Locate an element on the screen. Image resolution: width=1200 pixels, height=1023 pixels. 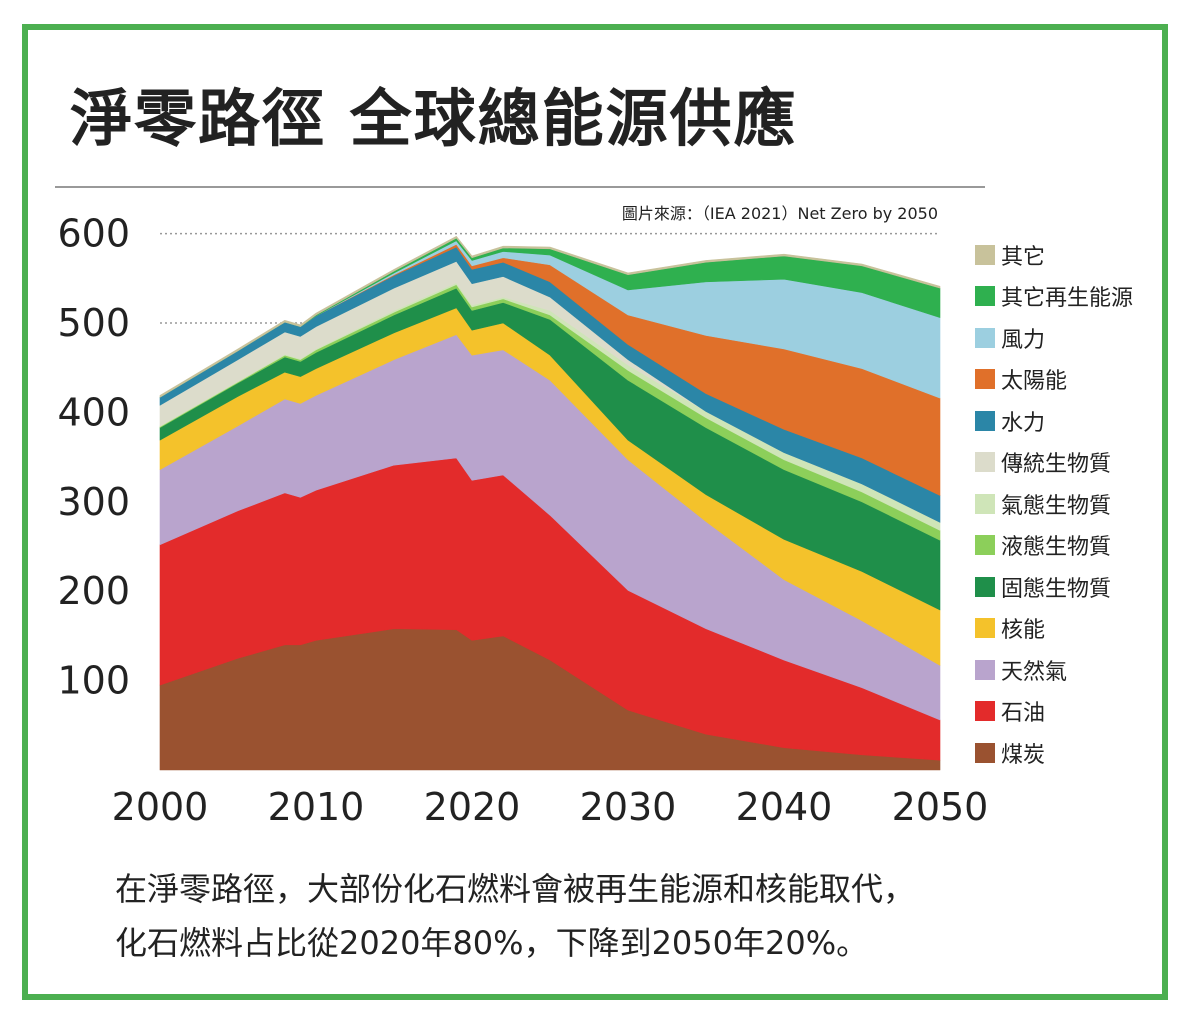
y-tick-label: 600 is located at coordinates (93, 234).